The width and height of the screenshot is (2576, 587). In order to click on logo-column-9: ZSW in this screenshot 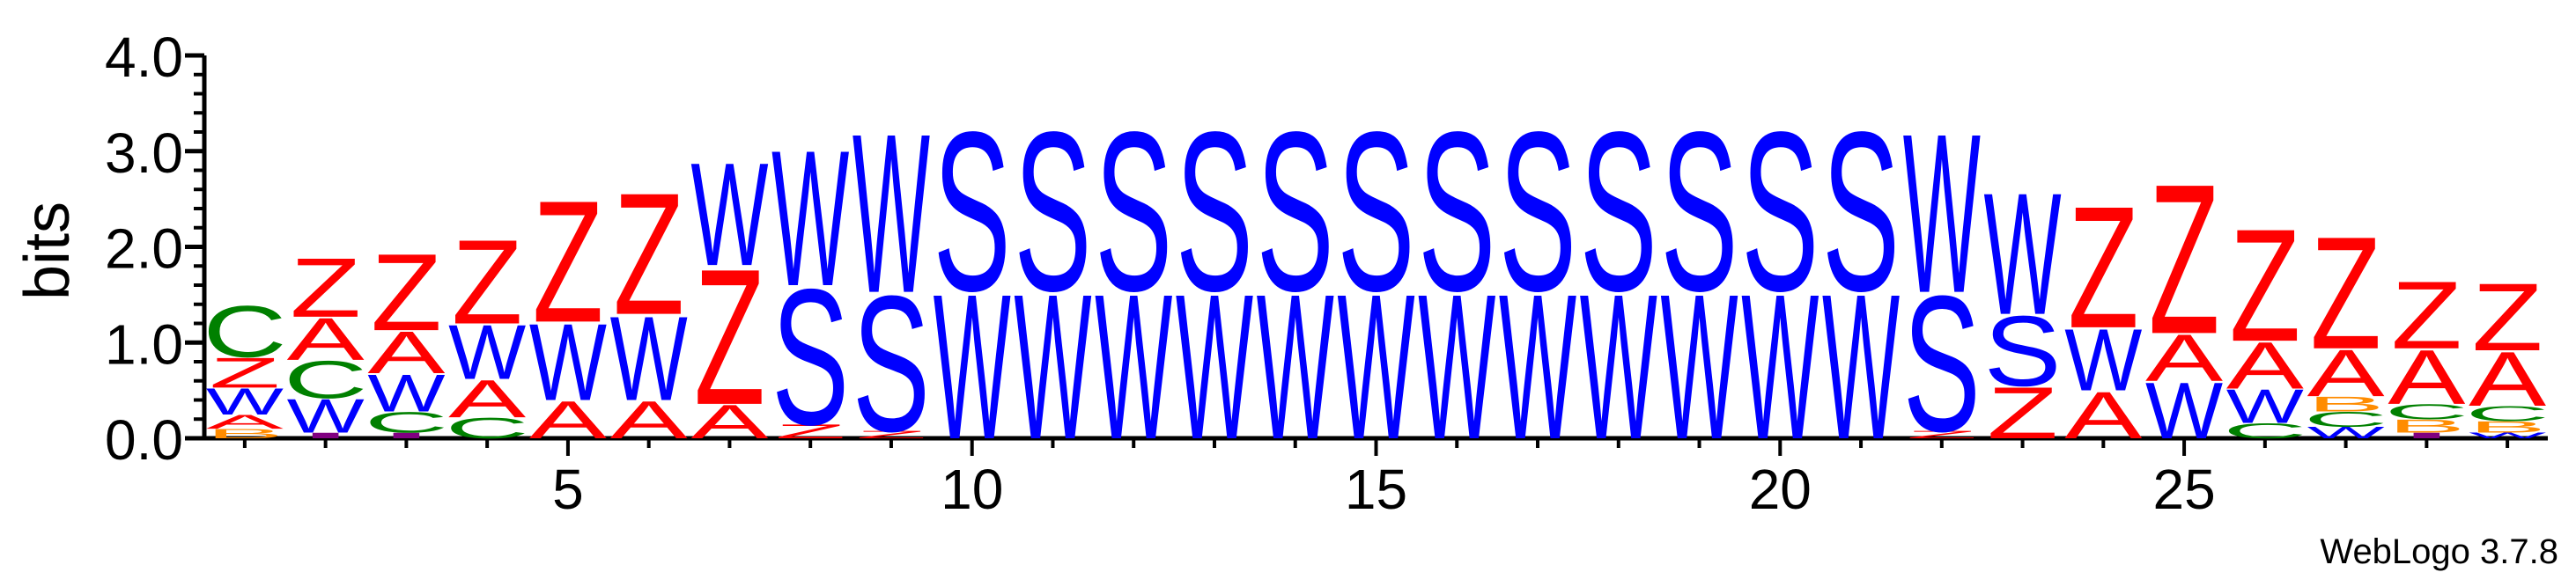, I will do `click(891, 280)`.